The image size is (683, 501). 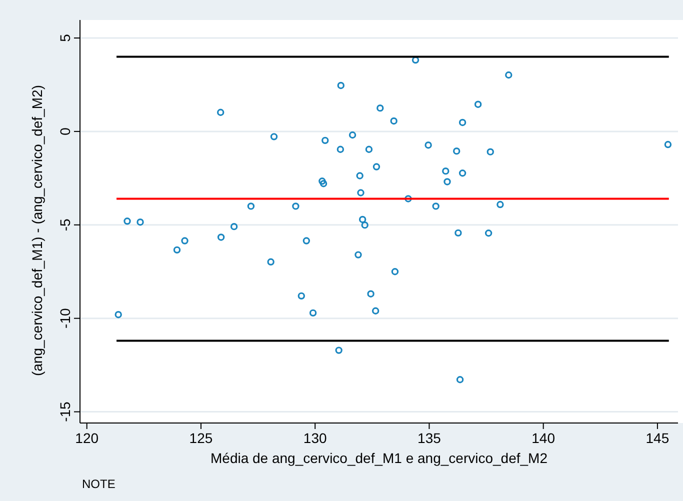 What do you see at coordinates (65, 411) in the screenshot?
I see `y-tick-label: -15` at bounding box center [65, 411].